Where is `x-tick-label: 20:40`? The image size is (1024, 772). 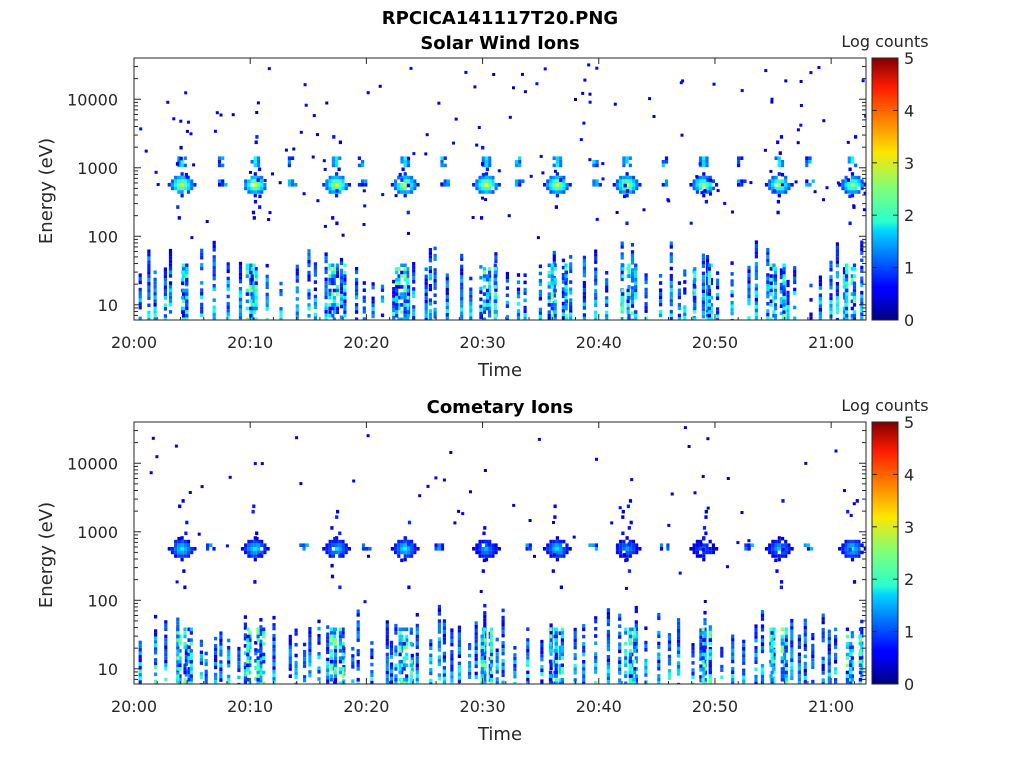
x-tick-label: 20:40 is located at coordinates (599, 706).